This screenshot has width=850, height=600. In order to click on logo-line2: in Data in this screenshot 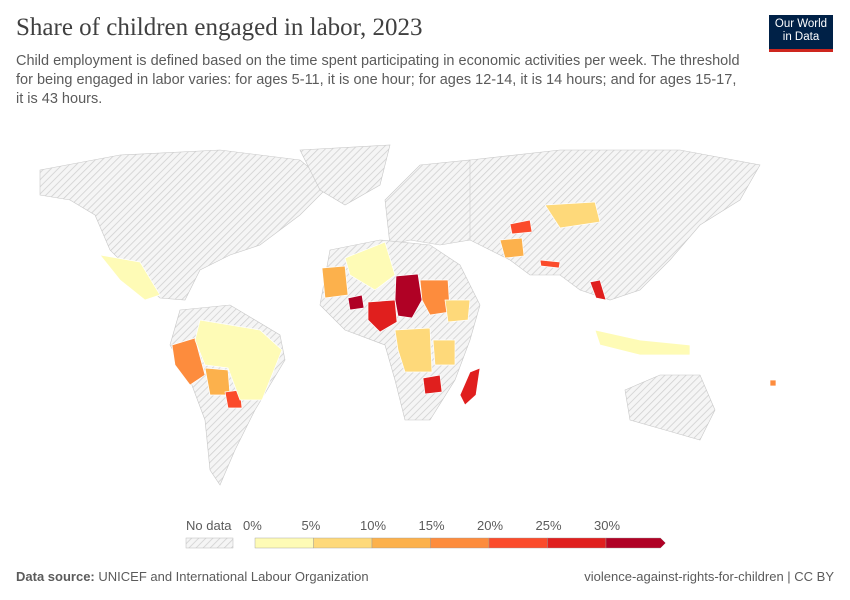, I will do `click(801, 37)`.